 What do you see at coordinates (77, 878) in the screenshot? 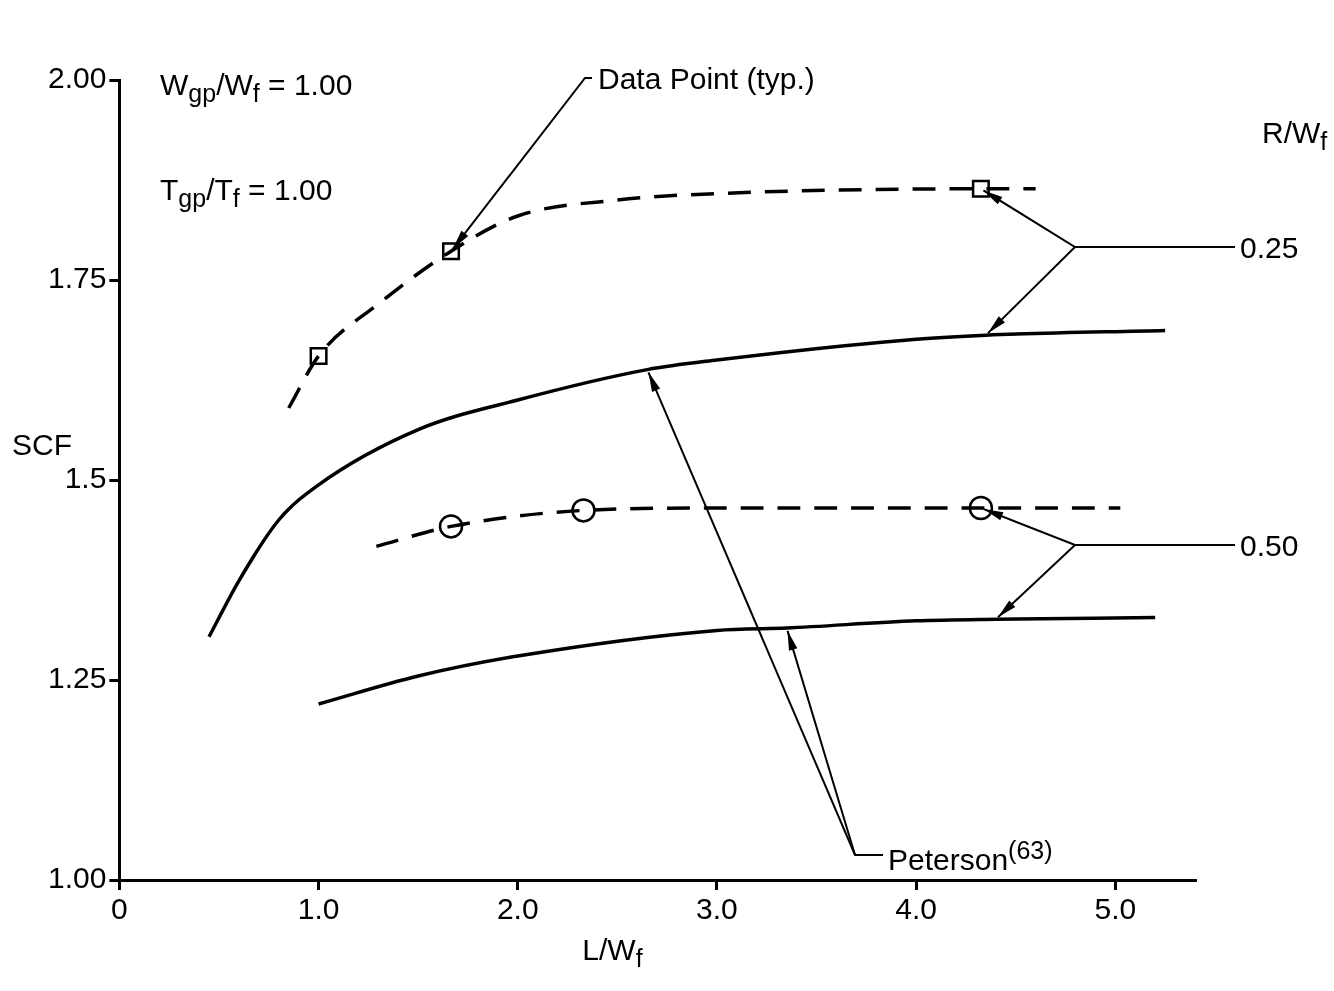
I see `y-tick-label: 1.00` at bounding box center [77, 878].